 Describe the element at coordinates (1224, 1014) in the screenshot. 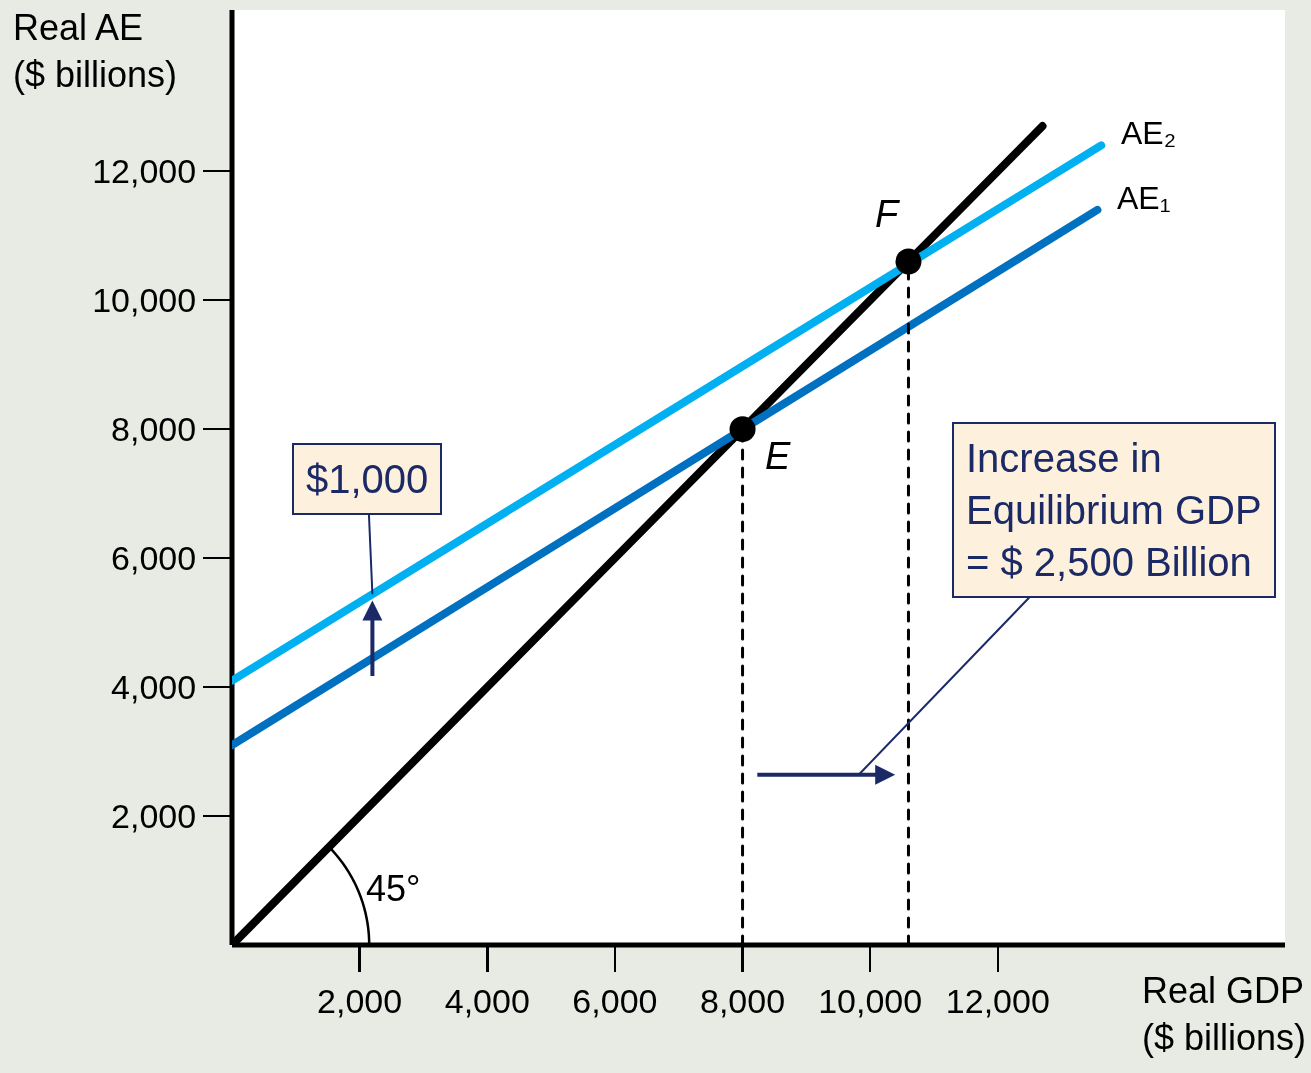

I see `x-axis-title: Real GDP ($ billions)` at that location.